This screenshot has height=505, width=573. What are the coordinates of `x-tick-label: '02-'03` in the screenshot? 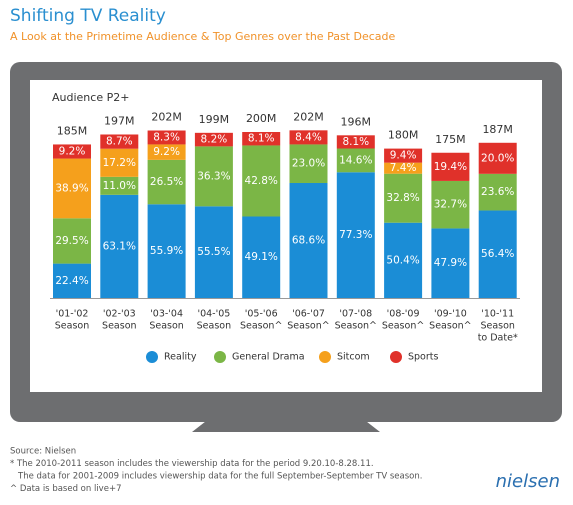 It's located at (119, 314).